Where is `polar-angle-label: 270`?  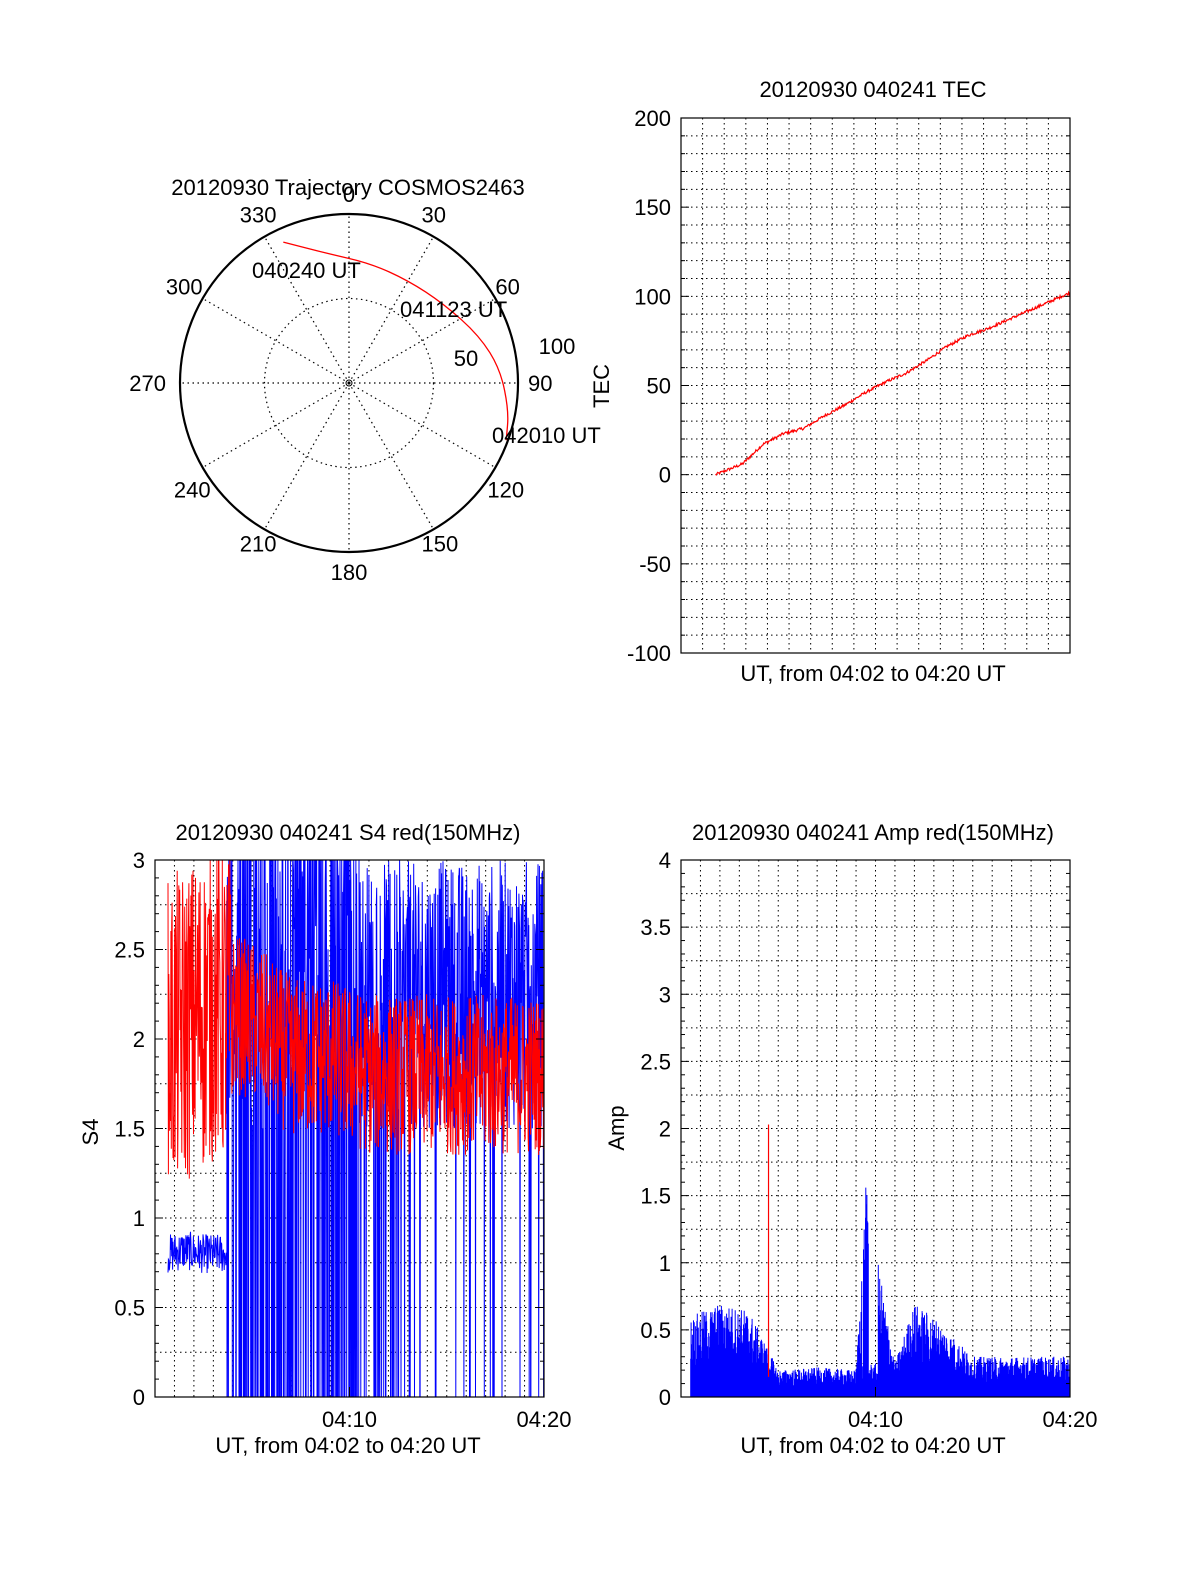
polar-angle-label: 270 is located at coordinates (147, 383).